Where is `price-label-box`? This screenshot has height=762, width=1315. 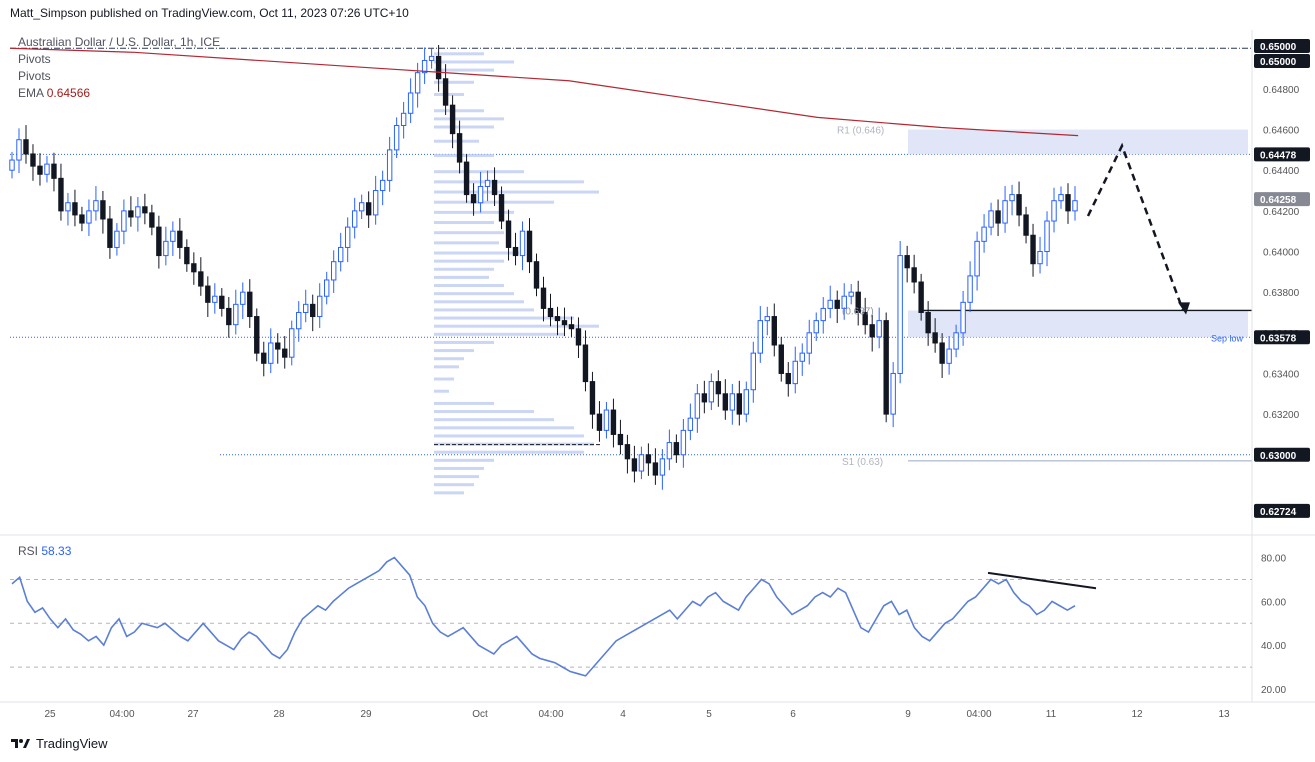
price-label-box is located at coordinates (1282, 510).